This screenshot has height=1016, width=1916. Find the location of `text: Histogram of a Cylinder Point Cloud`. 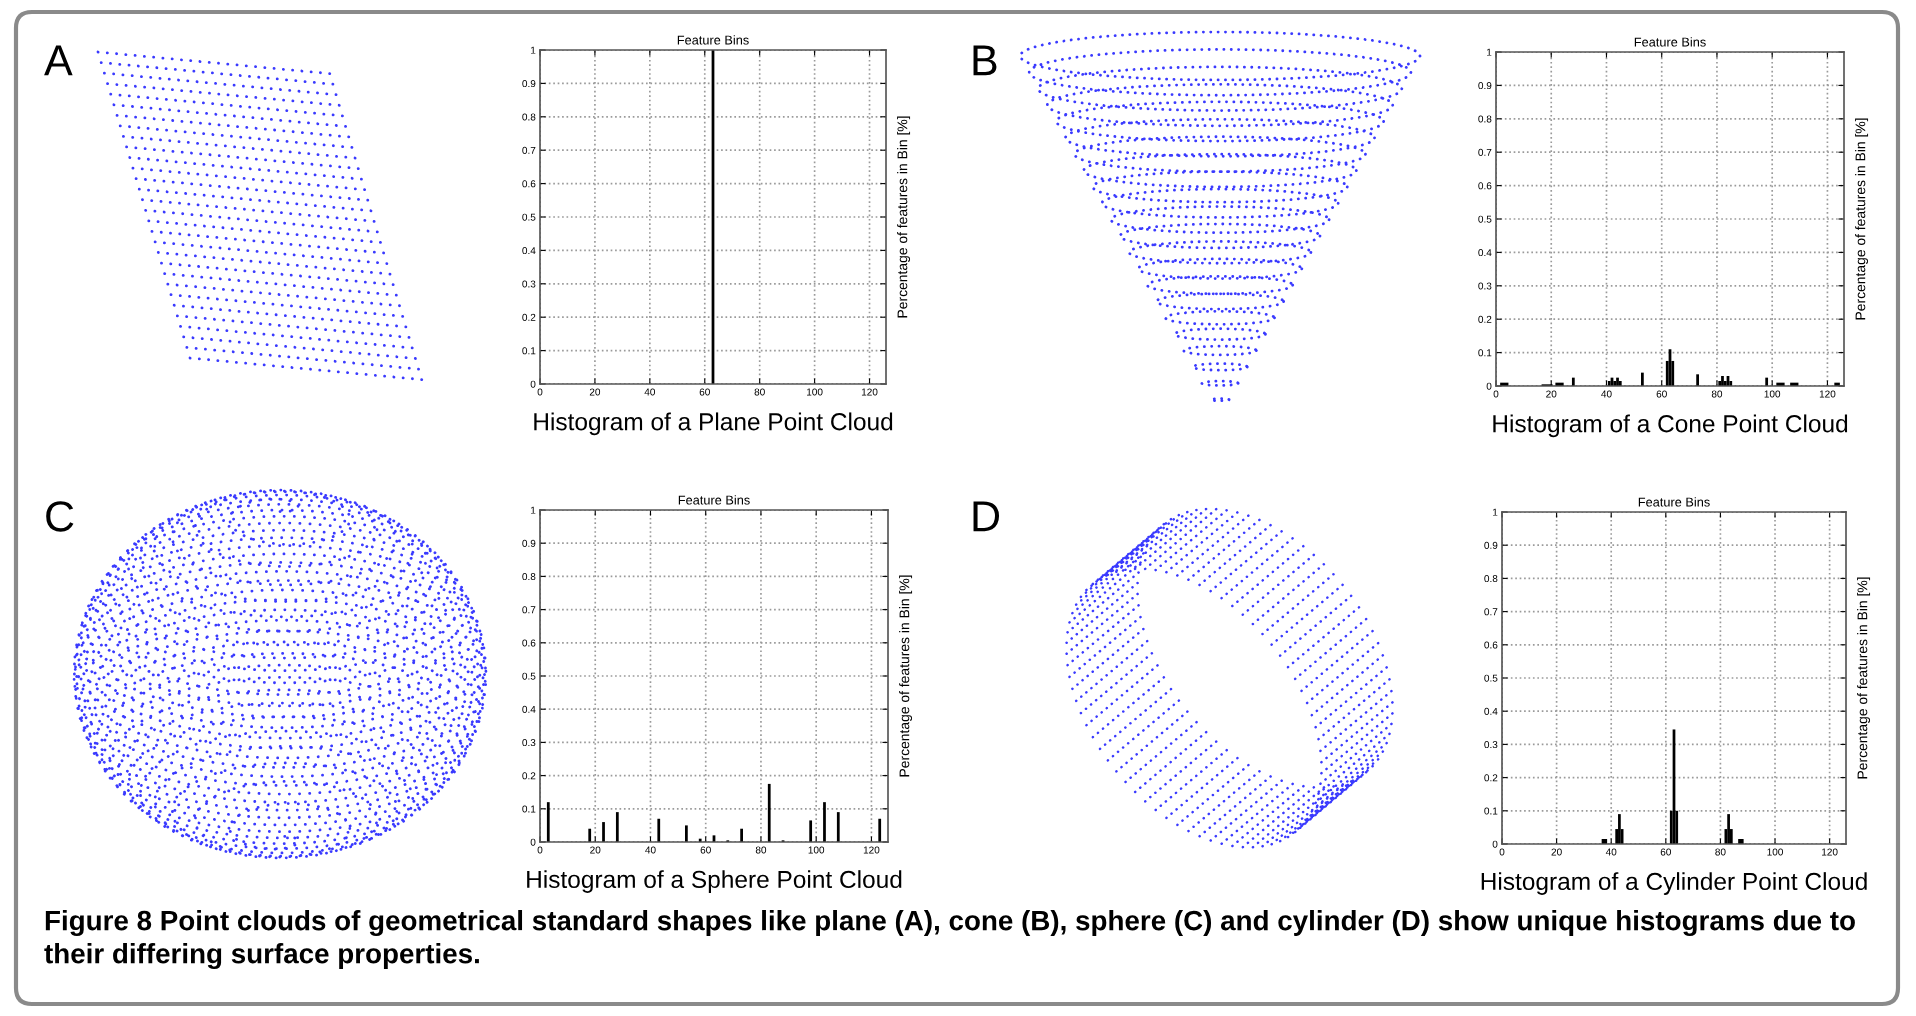

text: Histogram of a Cylinder Point Cloud is located at coordinates (1674, 883).